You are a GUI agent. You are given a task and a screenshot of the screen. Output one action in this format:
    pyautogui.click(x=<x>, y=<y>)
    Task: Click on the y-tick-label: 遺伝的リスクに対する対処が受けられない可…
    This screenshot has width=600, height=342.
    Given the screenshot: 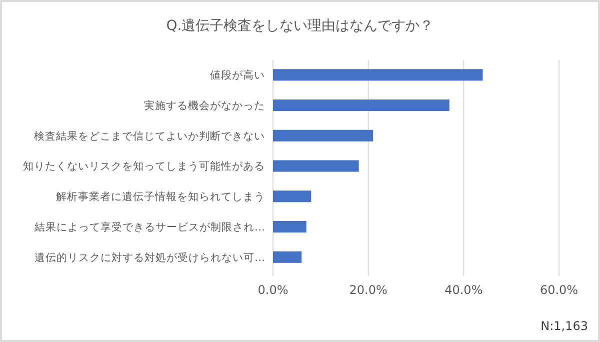 What is the action you would take?
    pyautogui.click(x=149, y=257)
    